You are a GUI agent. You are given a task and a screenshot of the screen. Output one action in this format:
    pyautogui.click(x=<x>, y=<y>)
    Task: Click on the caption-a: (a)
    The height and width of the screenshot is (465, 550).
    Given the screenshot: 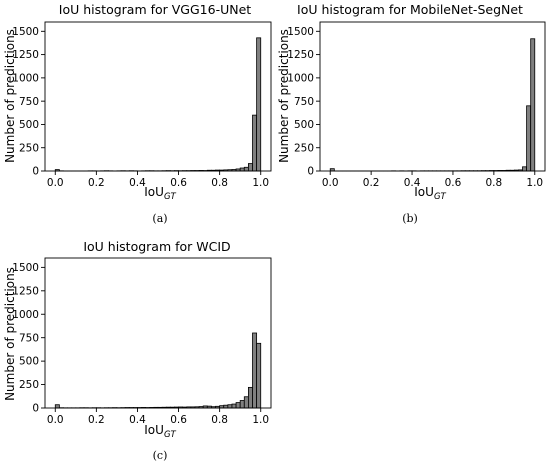 What is the action you would take?
    pyautogui.click(x=159, y=218)
    